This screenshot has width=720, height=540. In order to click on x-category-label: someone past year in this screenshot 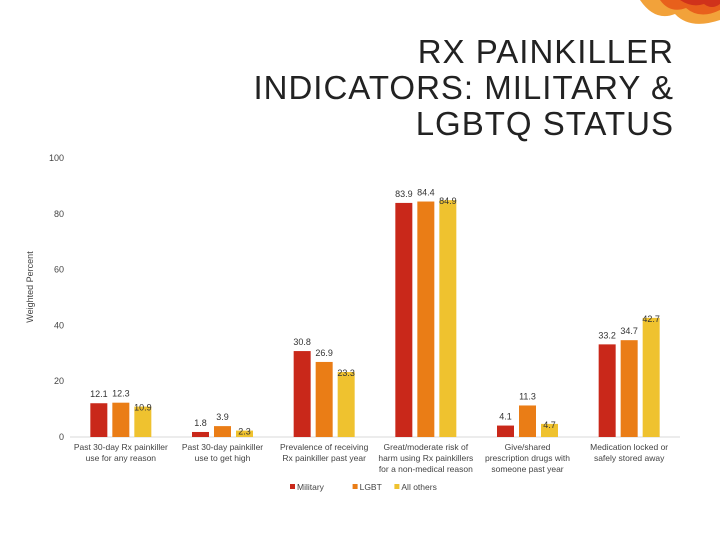, I will do `click(527, 469)`.